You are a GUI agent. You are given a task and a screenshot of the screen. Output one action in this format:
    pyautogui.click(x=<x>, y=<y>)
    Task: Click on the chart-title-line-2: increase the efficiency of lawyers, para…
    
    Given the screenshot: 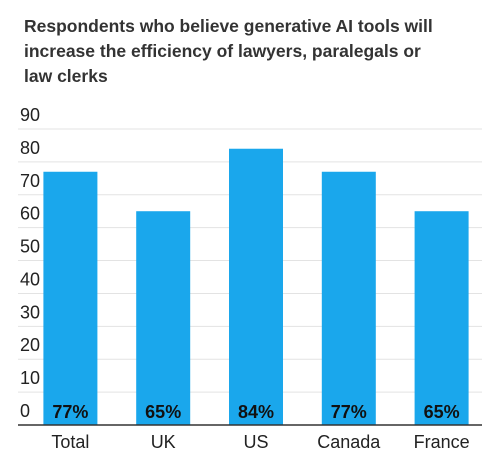 What is the action you would take?
    pyautogui.click(x=222, y=51)
    